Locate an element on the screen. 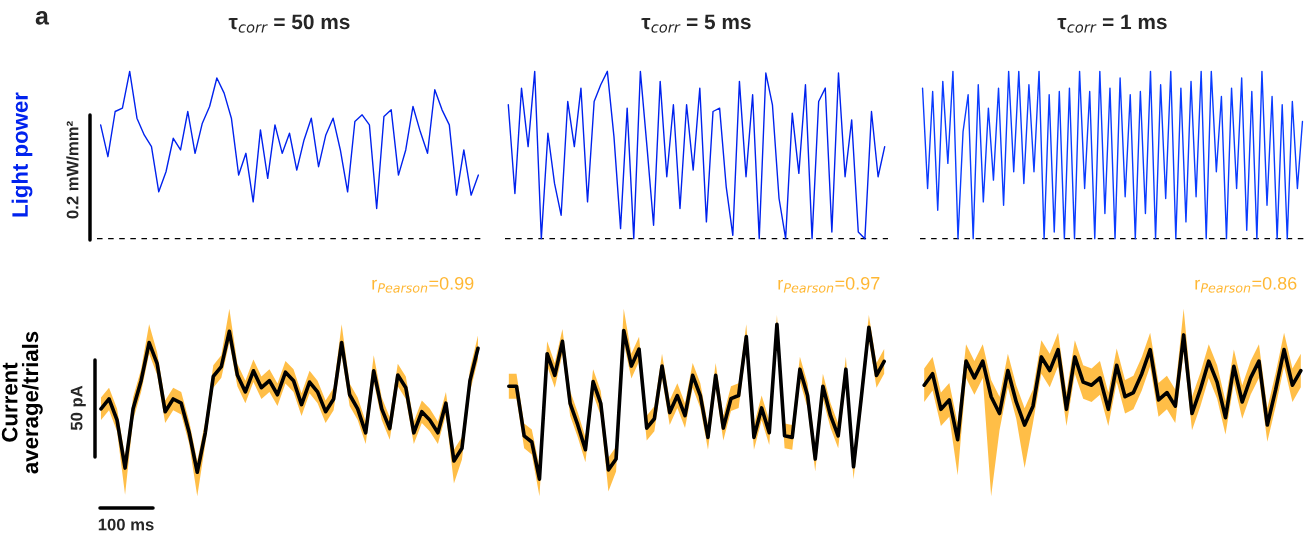 The image size is (1315, 542). y-axis-title: Current average/trials is located at coordinates (22, 402).